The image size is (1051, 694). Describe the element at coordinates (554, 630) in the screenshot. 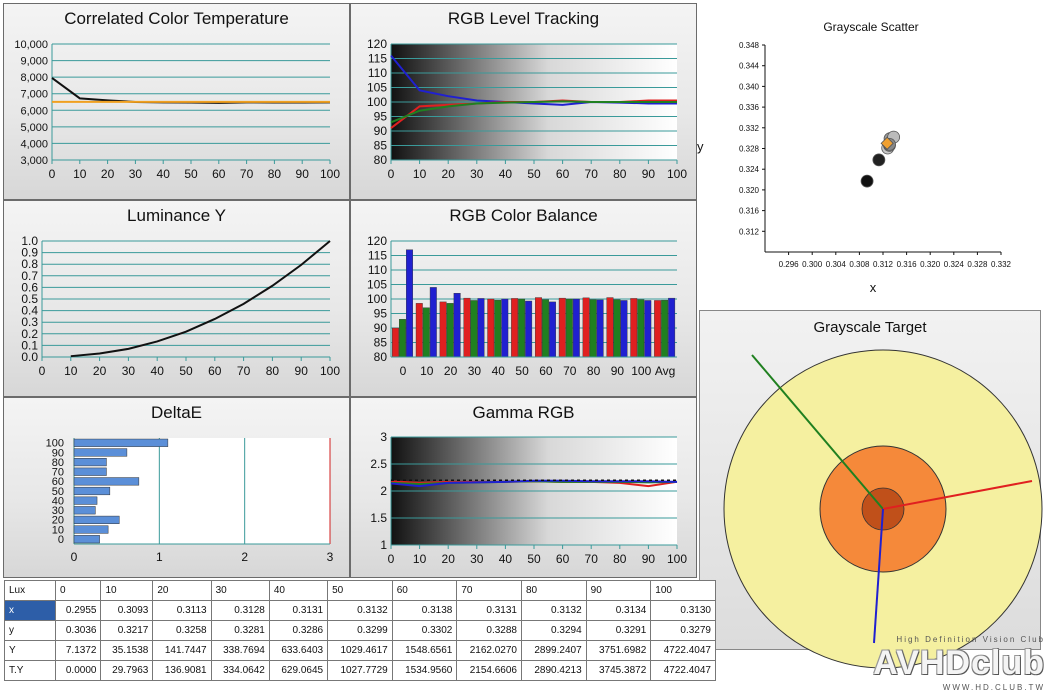

I see `table-cell: 0.3294` at that location.